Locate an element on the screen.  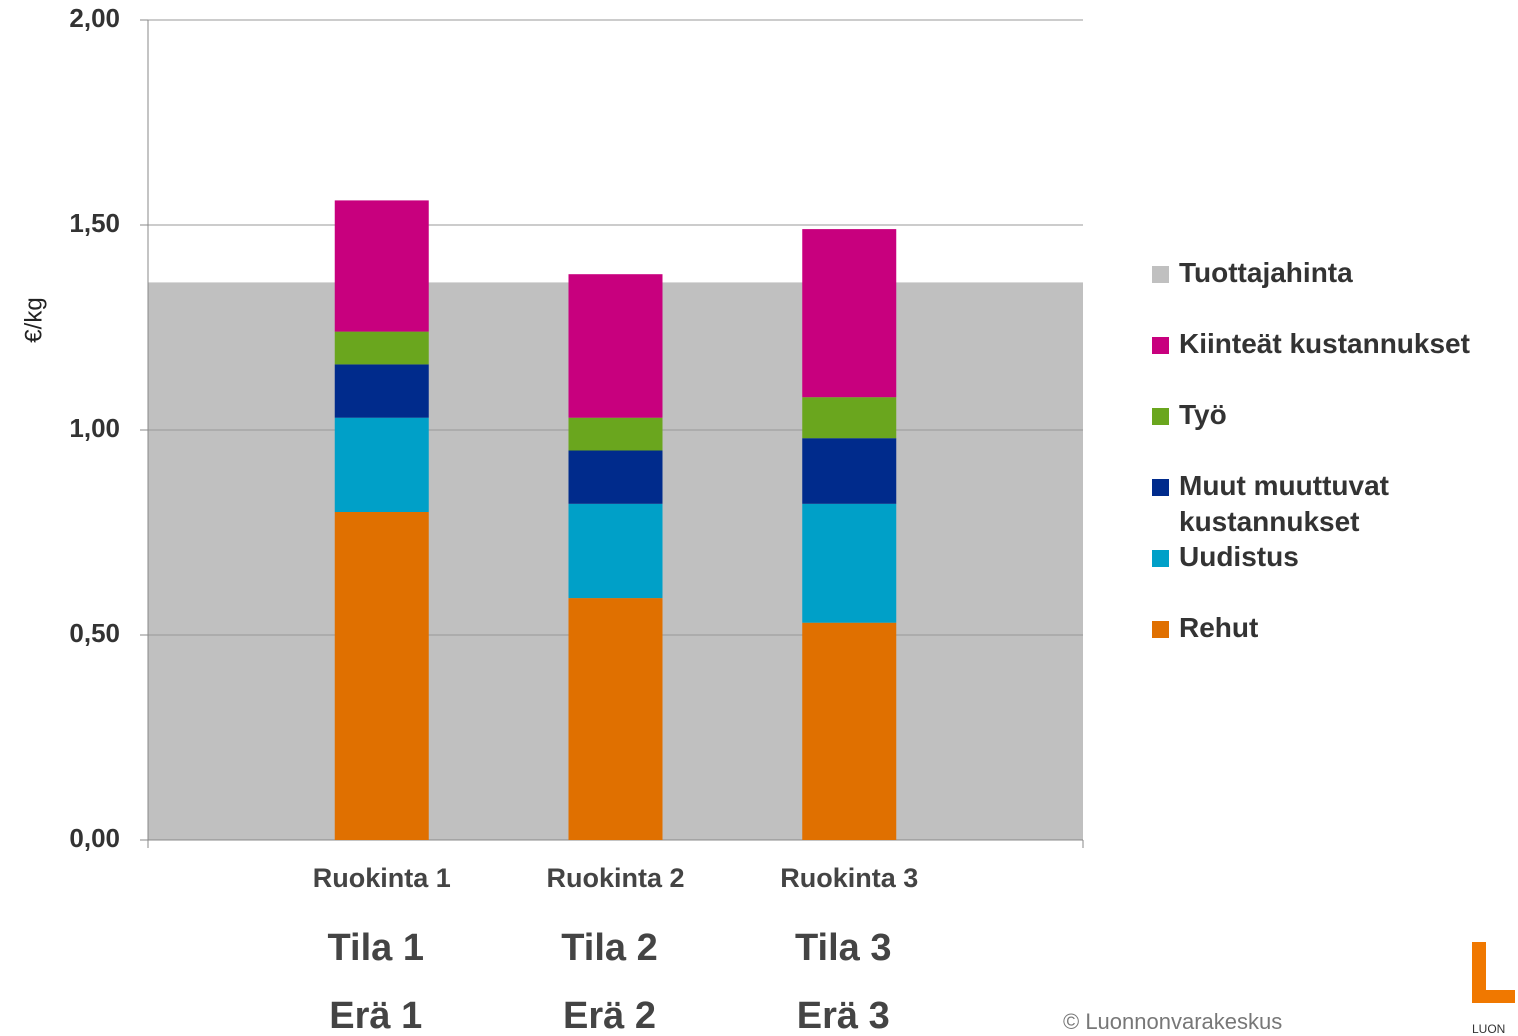
y-axis-label: €/kg is located at coordinates (33, 319).